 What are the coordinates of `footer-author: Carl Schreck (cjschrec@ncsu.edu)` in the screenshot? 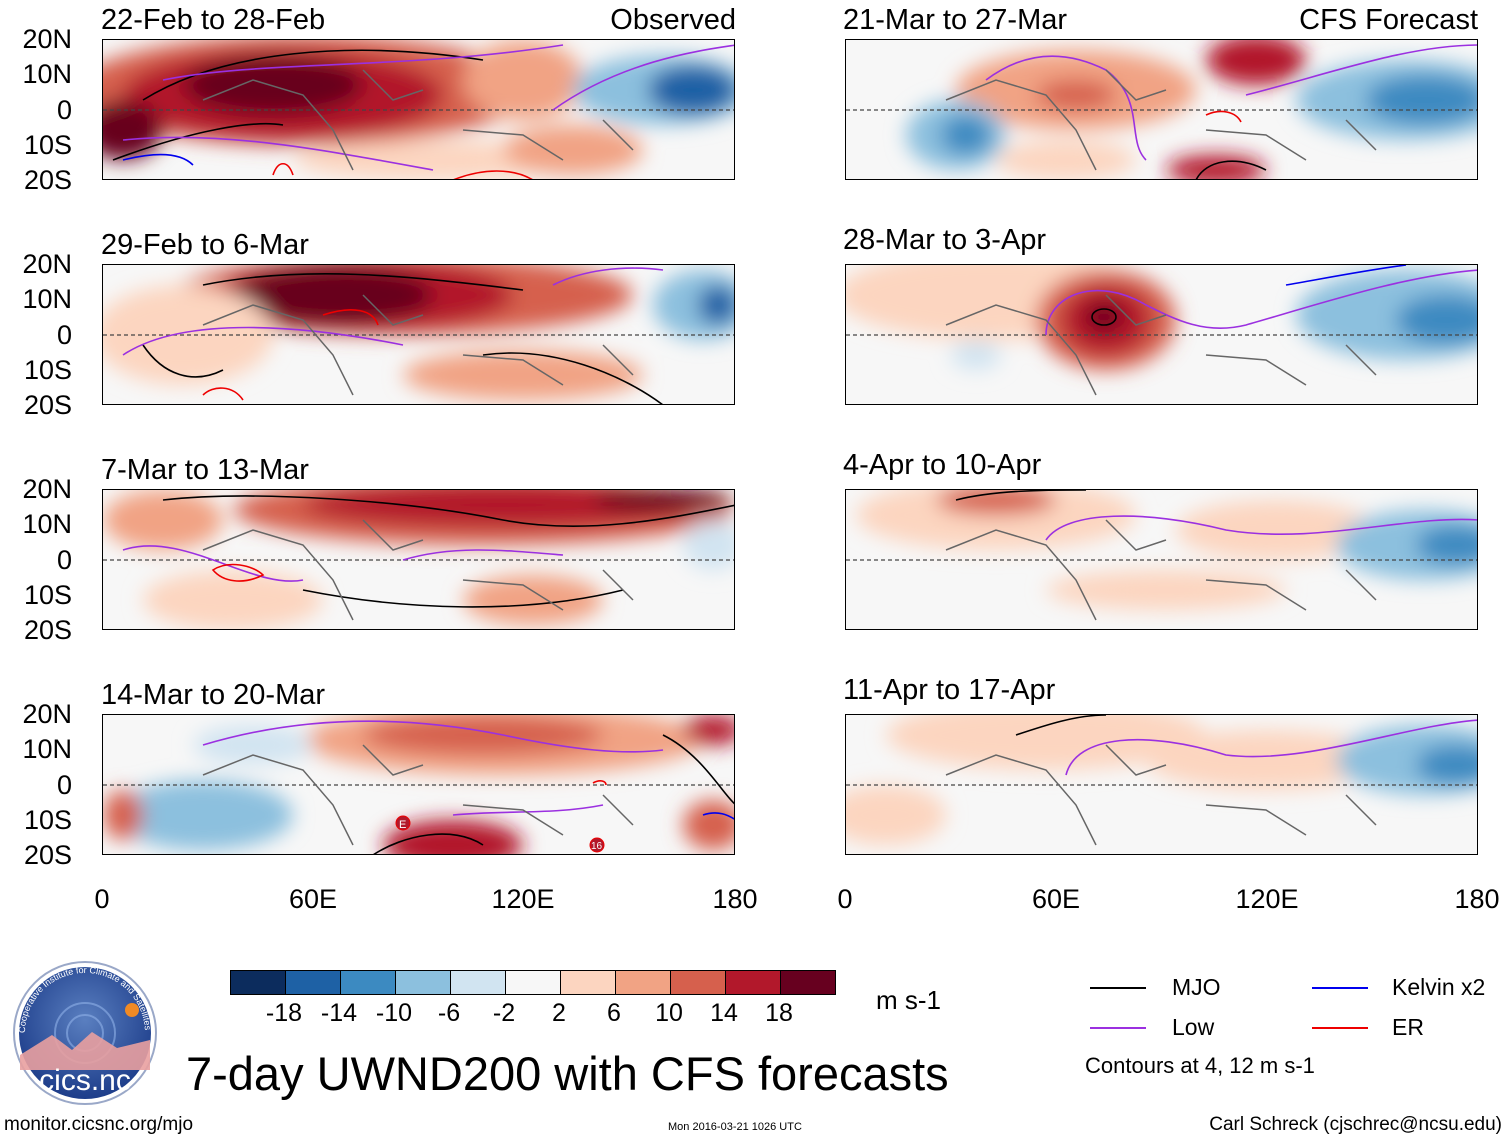 It's located at (1355, 1124).